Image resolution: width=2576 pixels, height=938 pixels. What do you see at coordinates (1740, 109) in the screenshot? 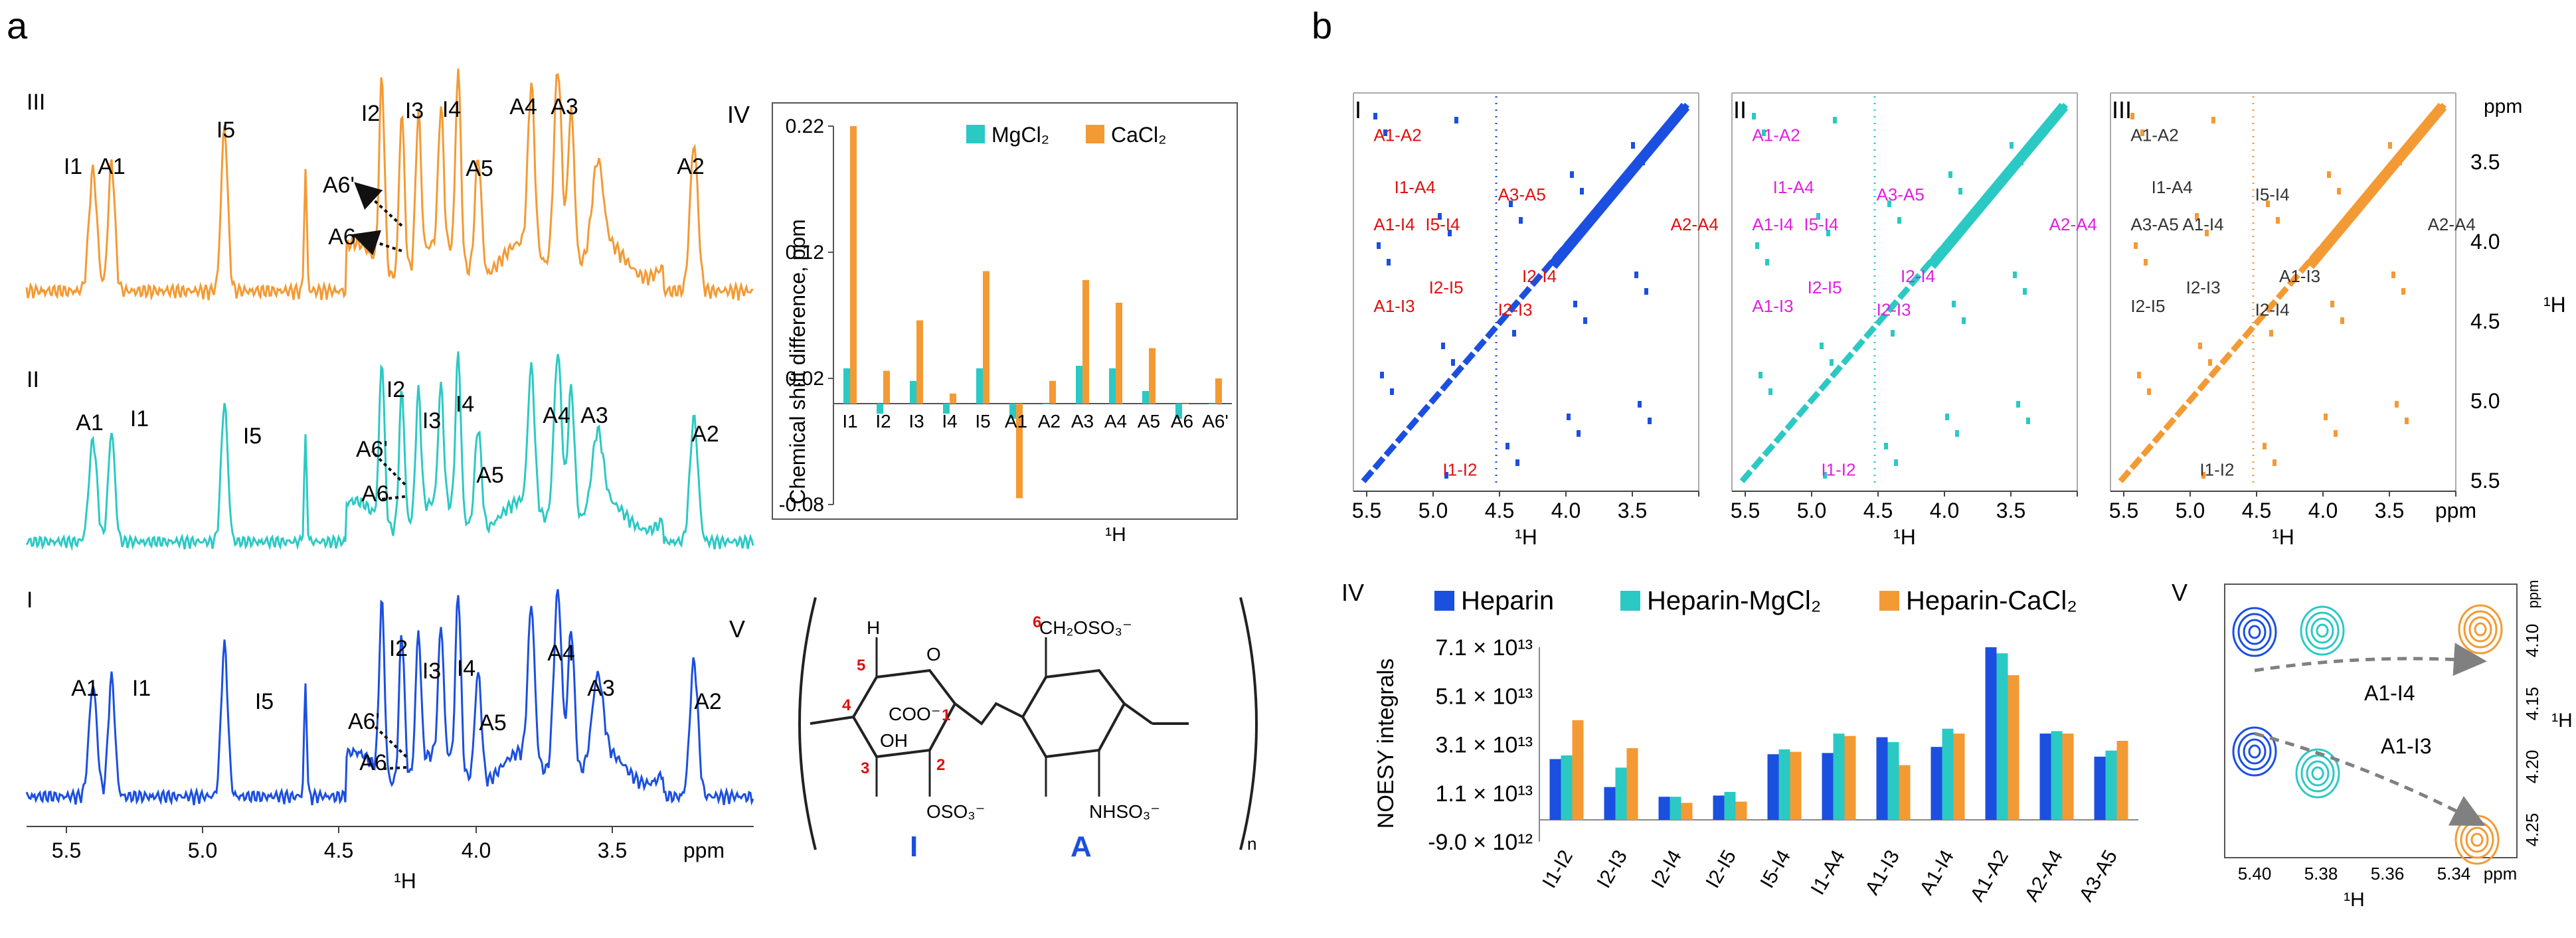
I see `noesy-label-II: II` at bounding box center [1740, 109].